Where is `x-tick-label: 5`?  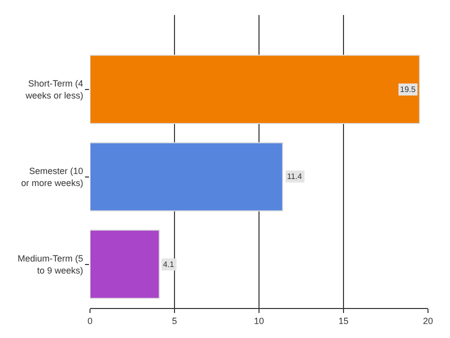
x-tick-label: 5 is located at coordinates (175, 321).